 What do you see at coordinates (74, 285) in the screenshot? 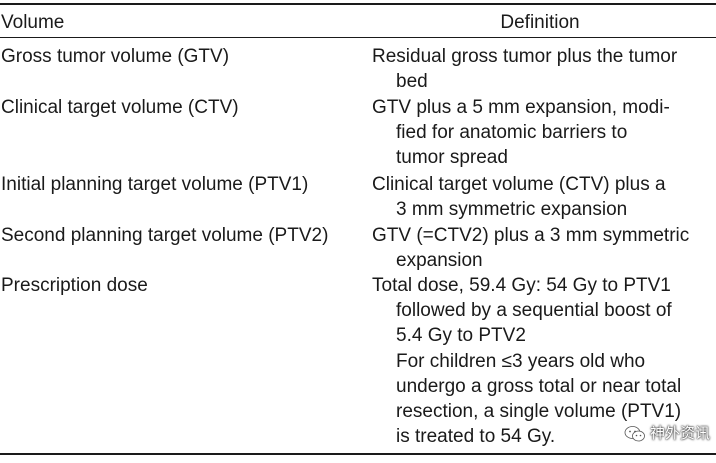
I see `row-prescription-volume: Prescription dose` at bounding box center [74, 285].